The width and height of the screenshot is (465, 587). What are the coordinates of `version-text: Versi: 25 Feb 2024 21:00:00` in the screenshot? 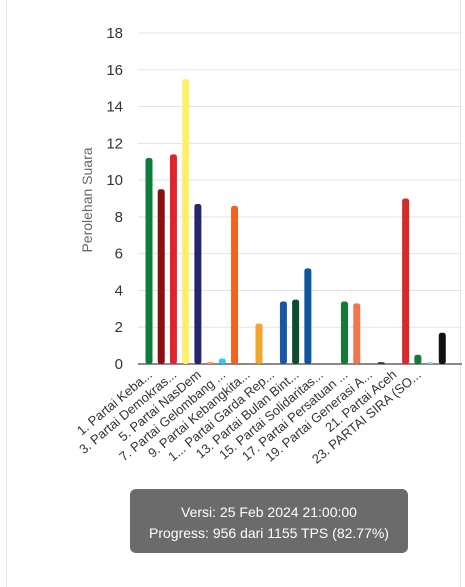 It's located at (269, 512).